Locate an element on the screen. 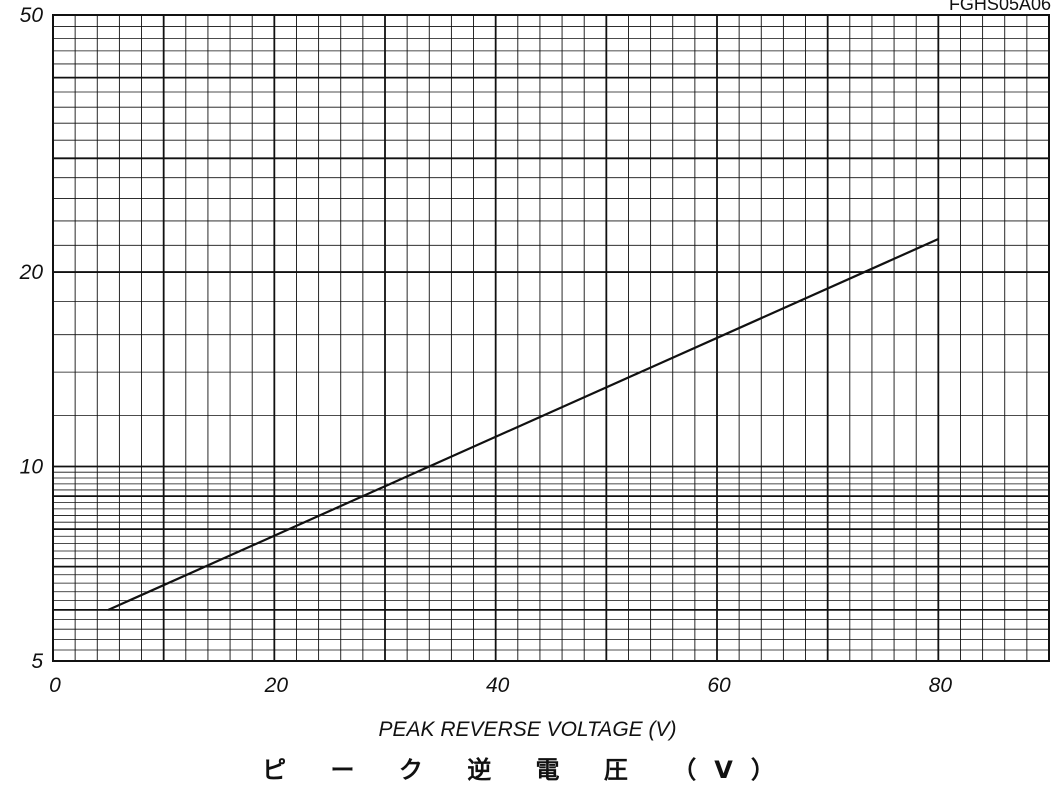 The height and width of the screenshot is (793, 1055). y-tick-label: 10 is located at coordinates (32, 467).